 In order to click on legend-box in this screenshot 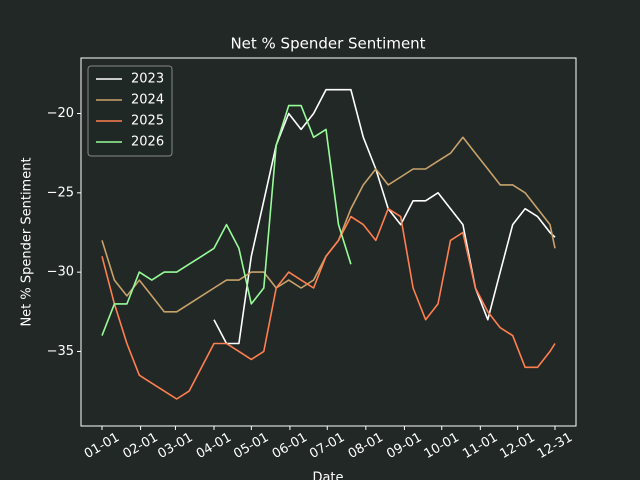, I will do `click(130, 111)`.